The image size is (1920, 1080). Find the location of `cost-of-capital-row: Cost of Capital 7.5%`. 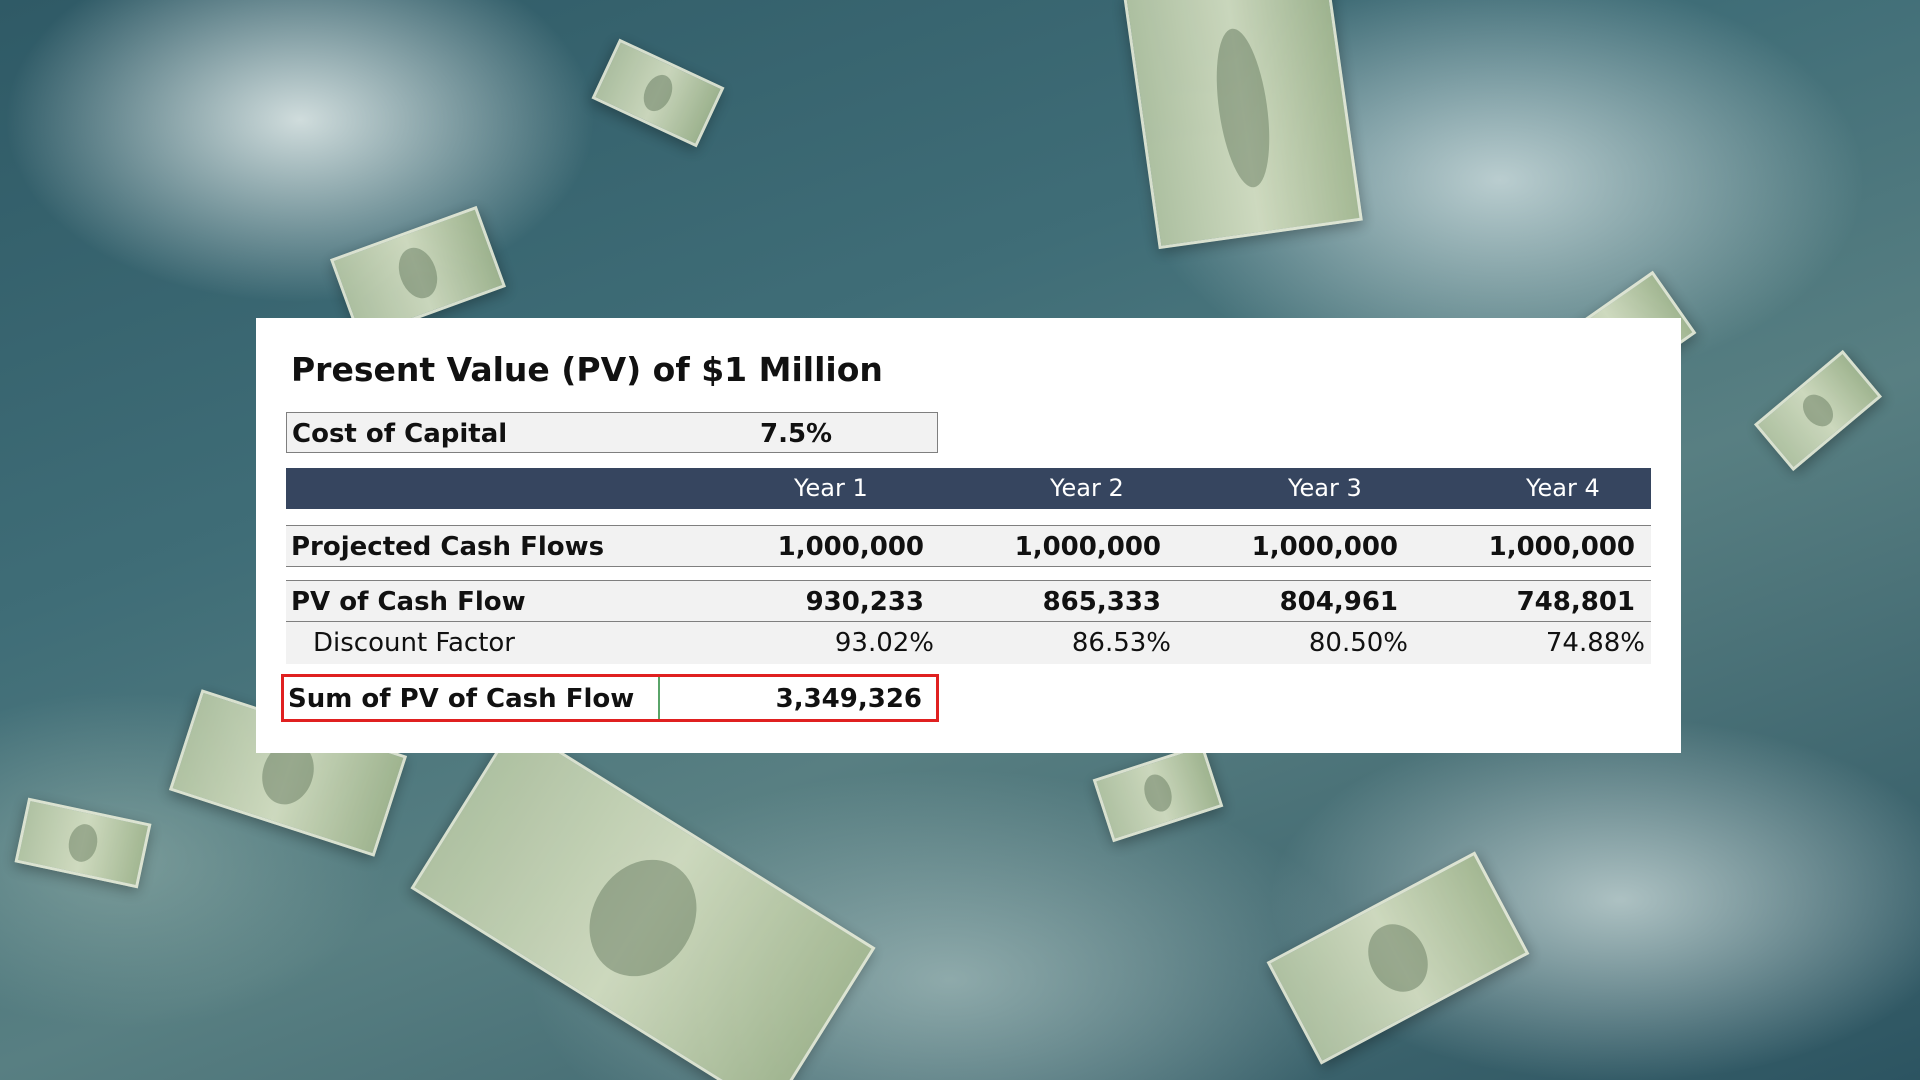

cost-of-capital-row: Cost of Capital 7.5% is located at coordinates (612, 432).